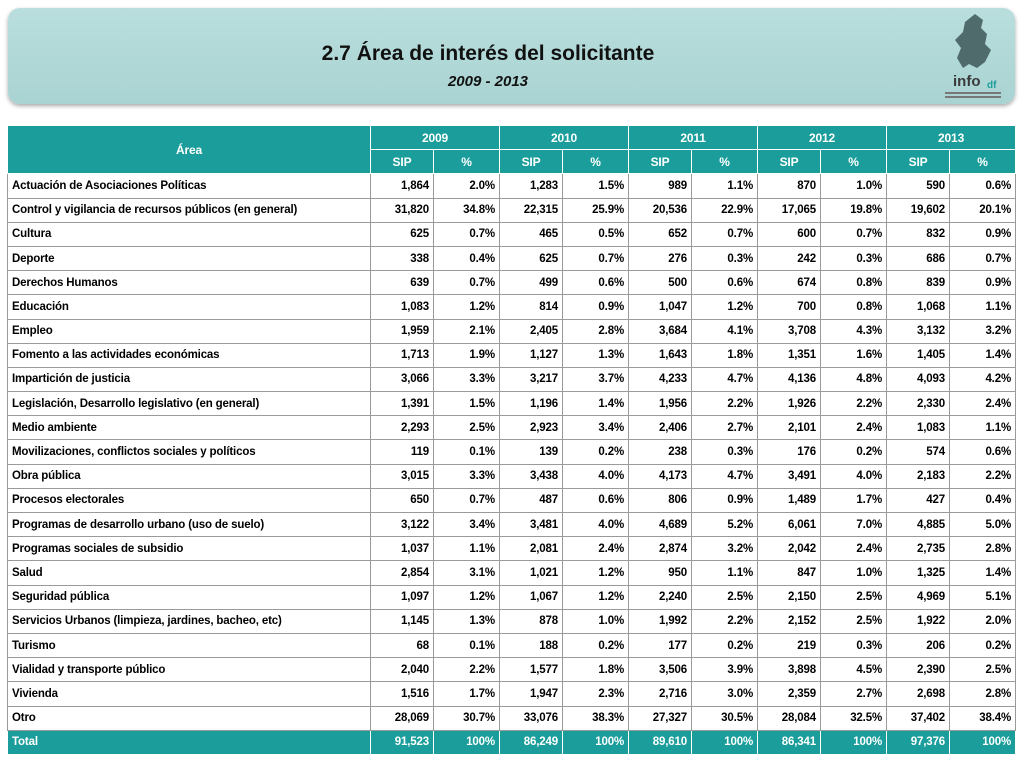 The width and height of the screenshot is (1024, 768). I want to click on cell: 839, so click(918, 283).